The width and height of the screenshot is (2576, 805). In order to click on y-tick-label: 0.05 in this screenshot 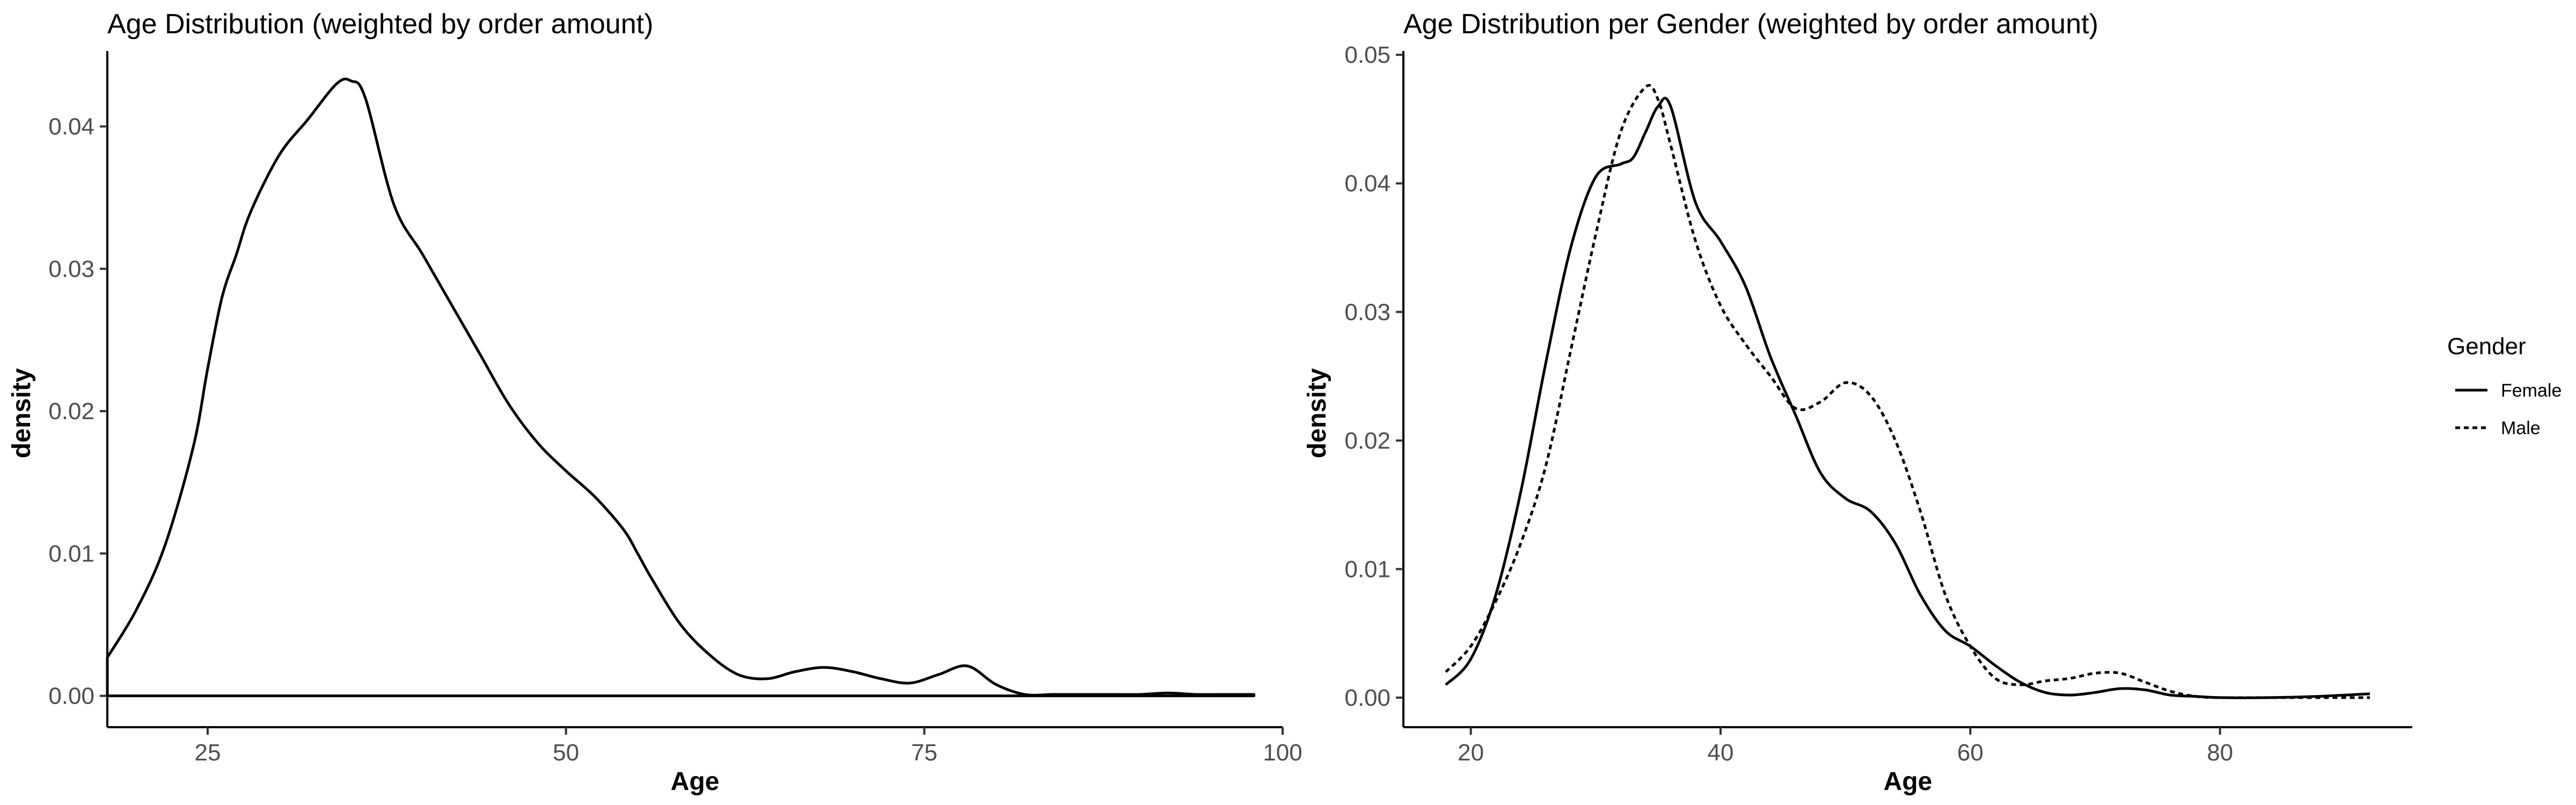, I will do `click(1367, 55)`.